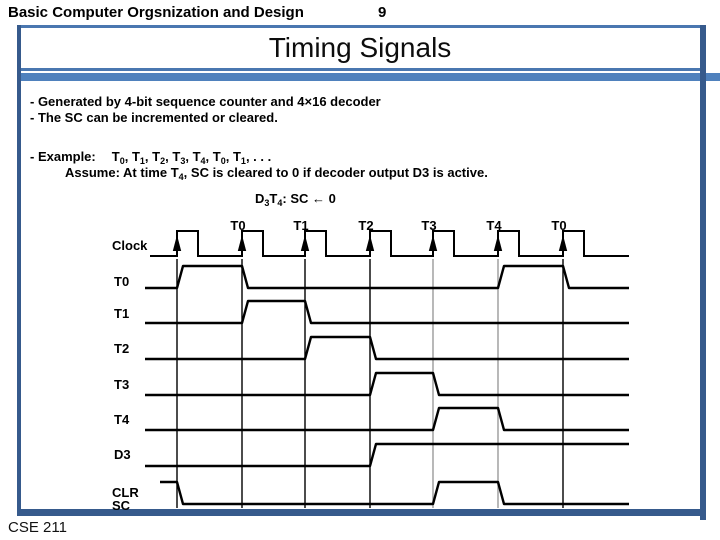 This screenshot has width=720, height=540. I want to click on signal-row-label: D3, so click(122, 454).